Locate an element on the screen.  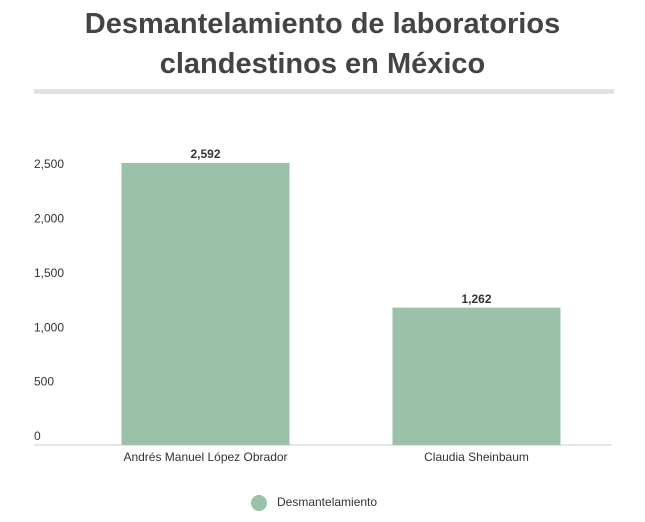
y-tick-label: 2,500 is located at coordinates (49, 164).